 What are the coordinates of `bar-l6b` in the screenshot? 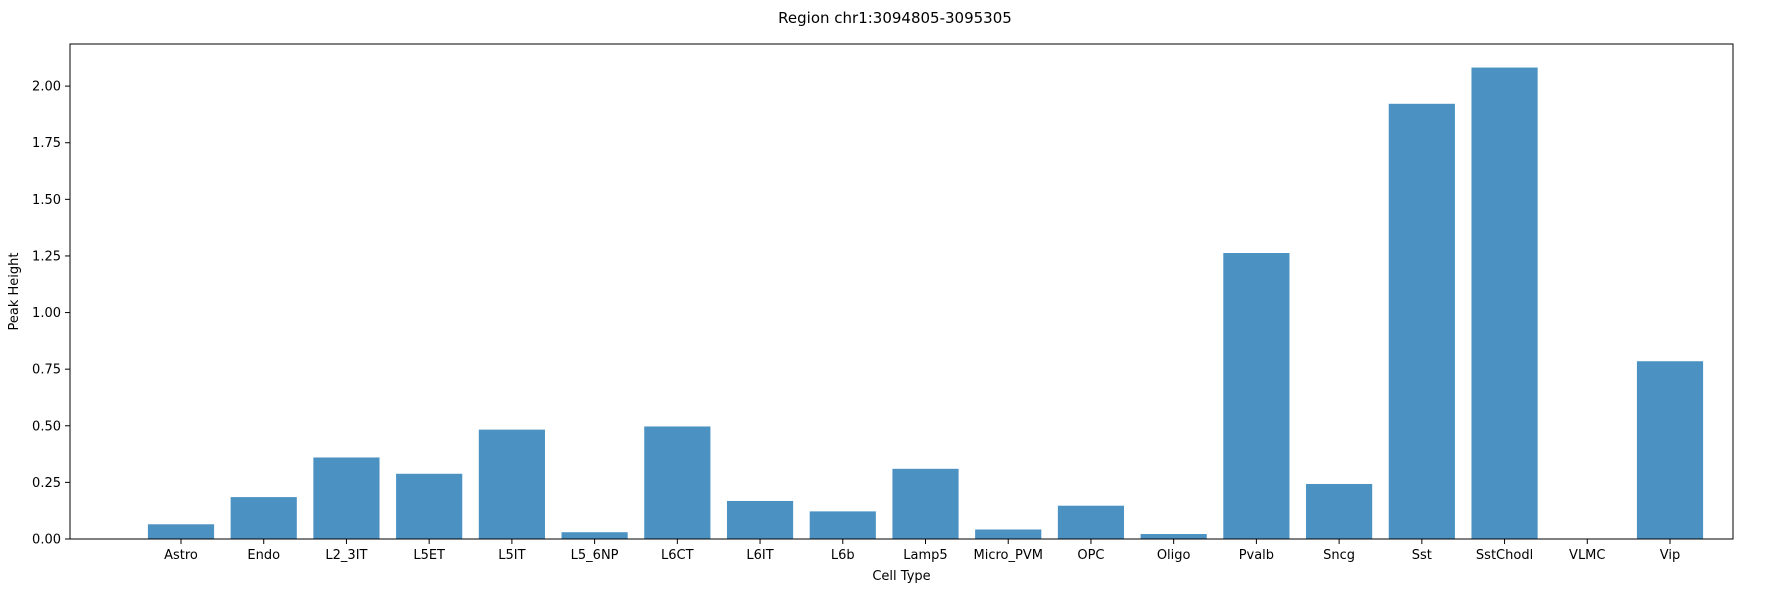 It's located at (842, 525).